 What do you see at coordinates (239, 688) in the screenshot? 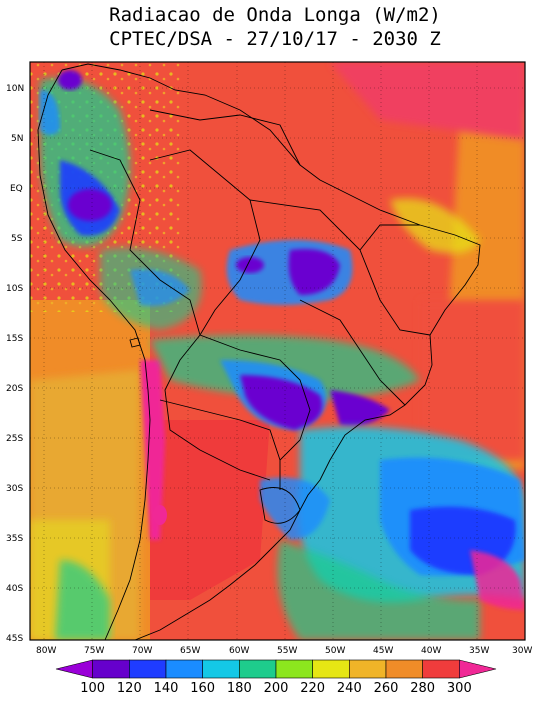
I see `colorbar-tick-label: 180` at bounding box center [239, 688].